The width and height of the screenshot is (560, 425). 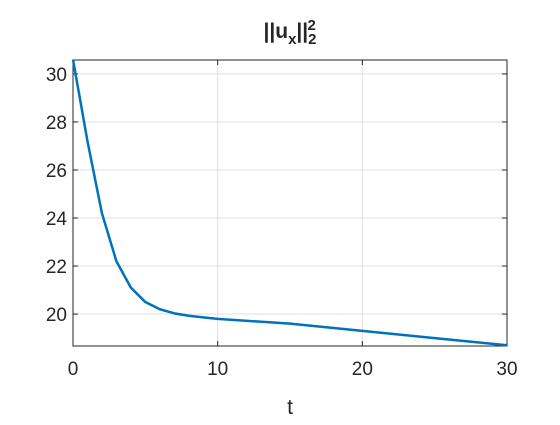 What do you see at coordinates (56, 171) in the screenshot?
I see `y-tick-label: 26` at bounding box center [56, 171].